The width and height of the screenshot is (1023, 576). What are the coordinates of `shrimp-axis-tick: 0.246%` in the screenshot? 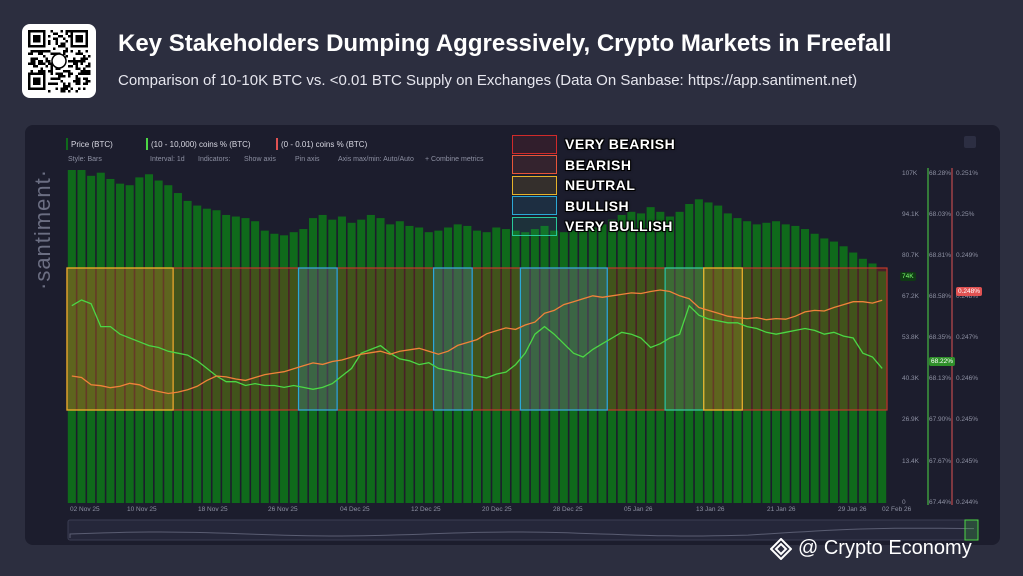 It's located at (967, 378).